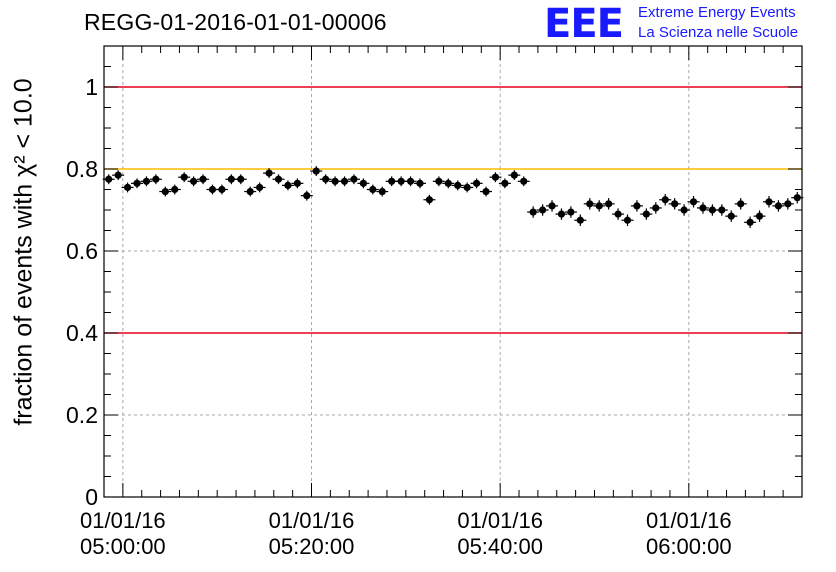 The width and height of the screenshot is (836, 572). What do you see at coordinates (500, 546) in the screenshot?
I see `x-tick-time: 05:40:00` at bounding box center [500, 546].